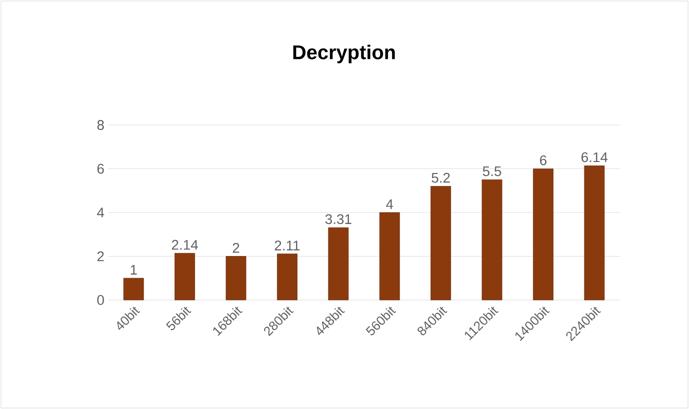  I want to click on data-label: 1, so click(133, 270).